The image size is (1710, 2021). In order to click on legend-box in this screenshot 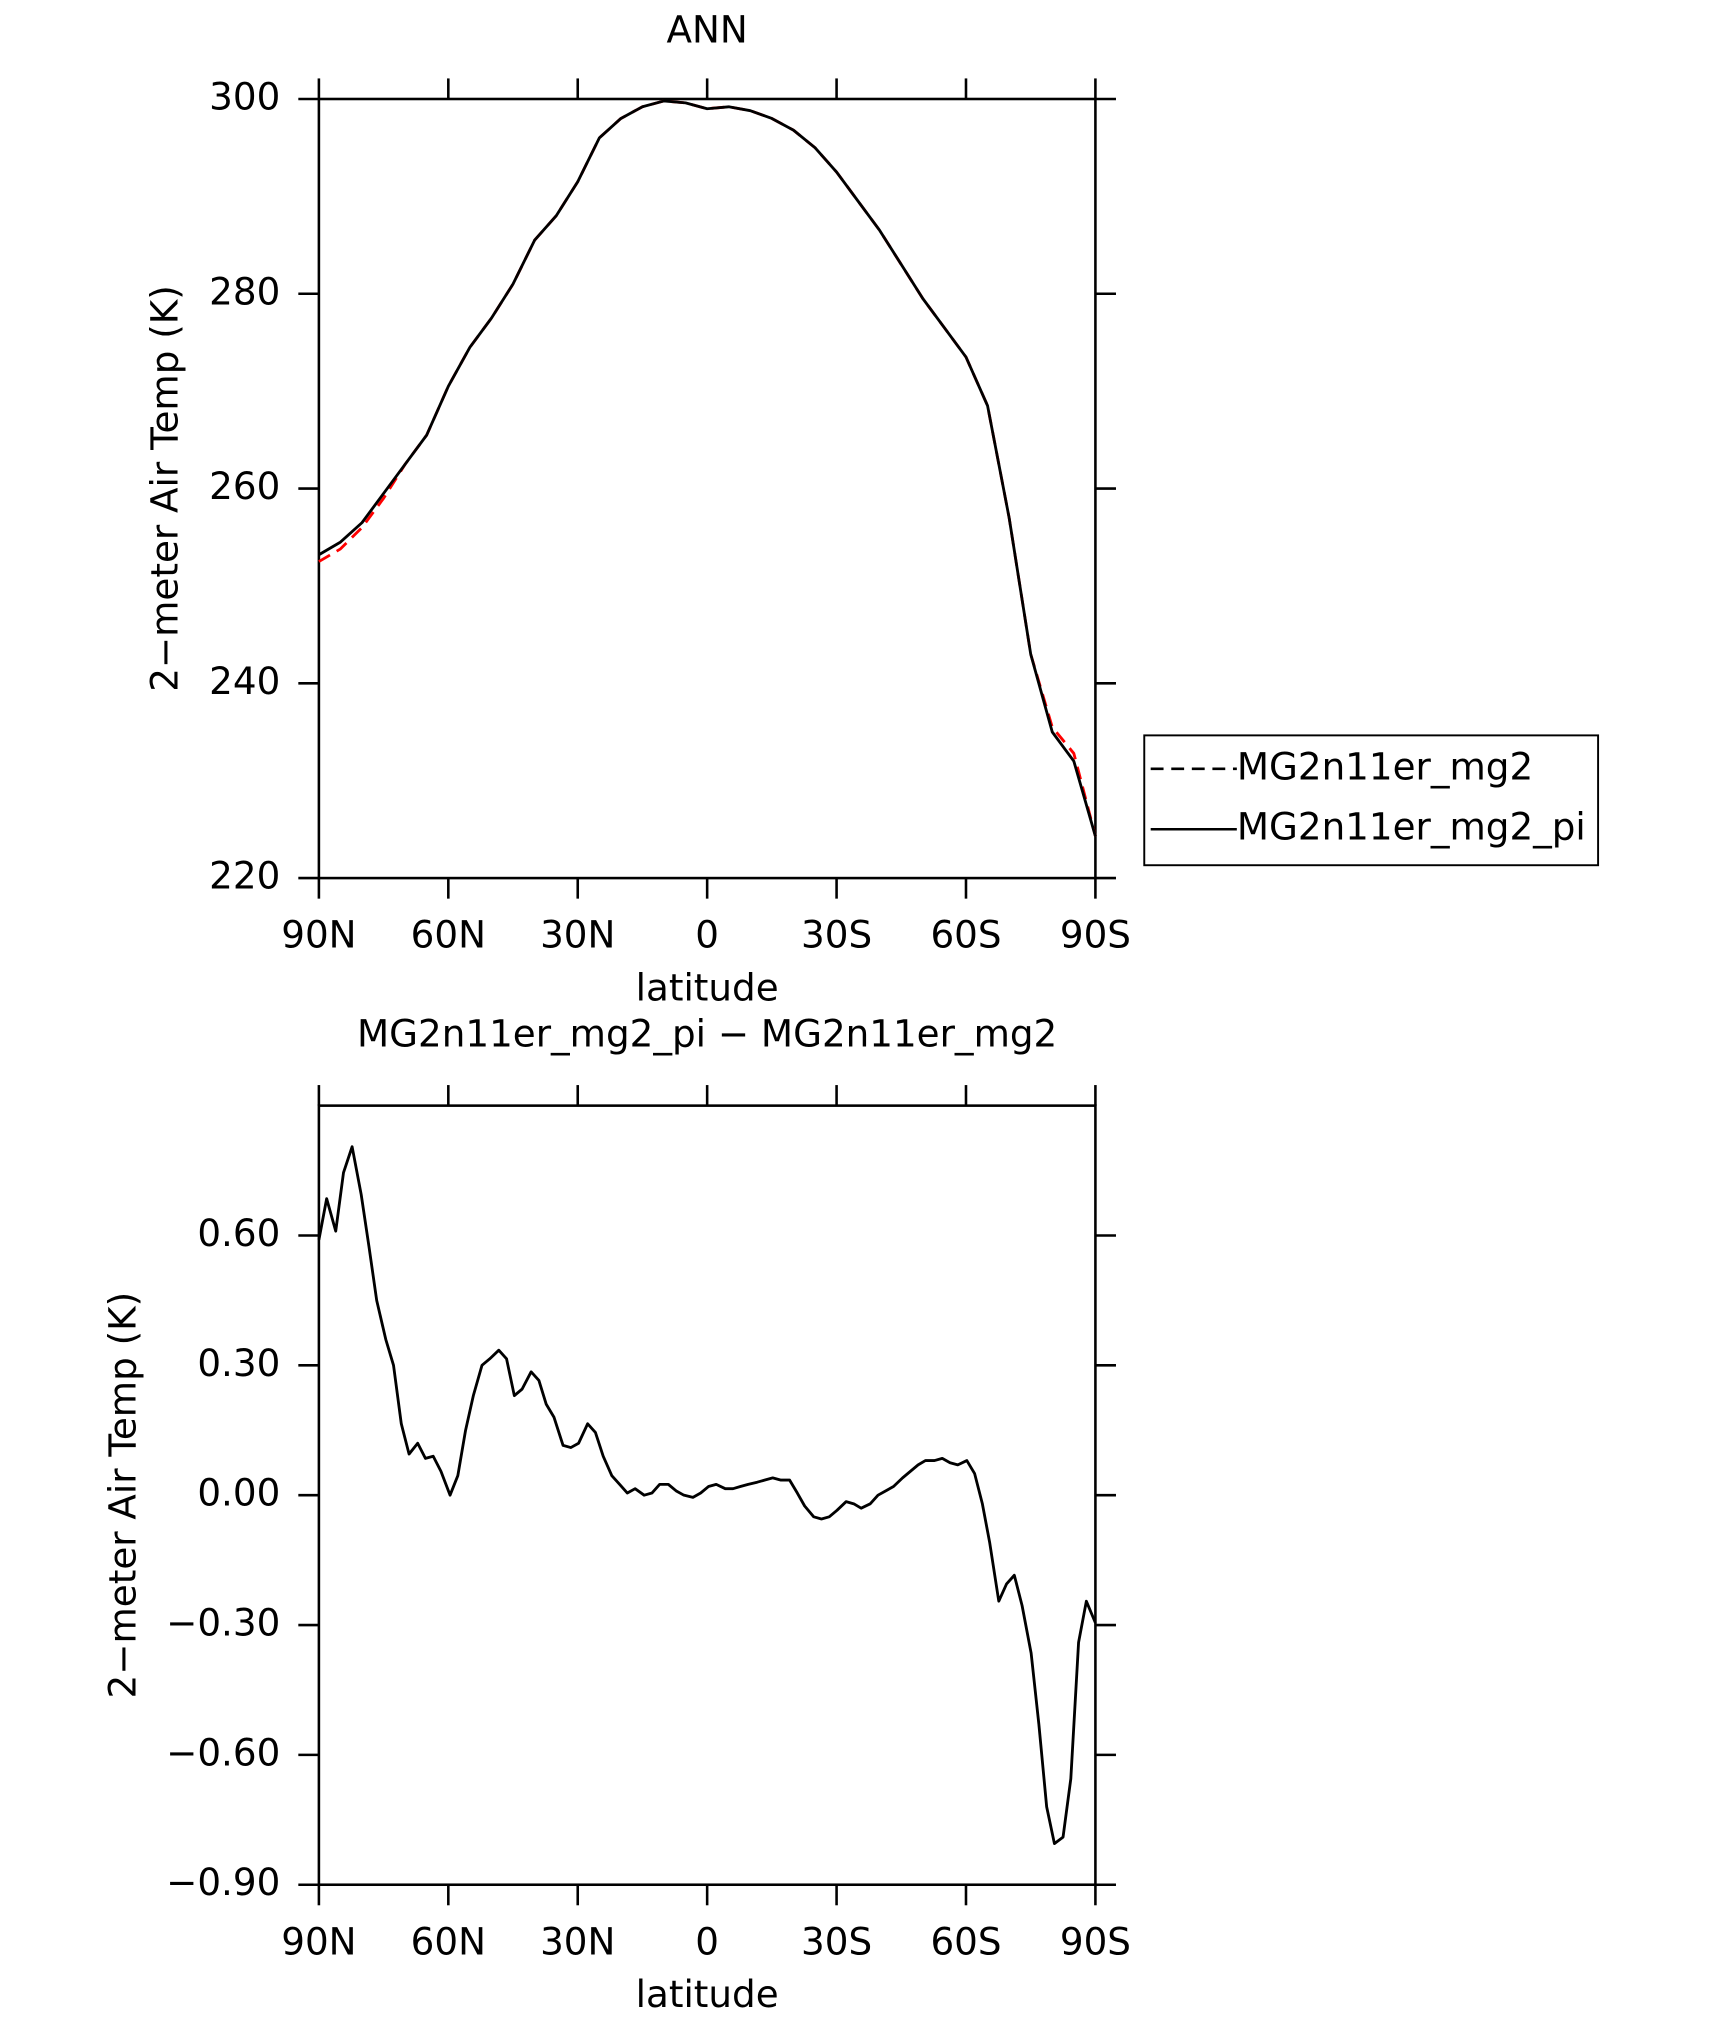, I will do `click(1371, 800)`.